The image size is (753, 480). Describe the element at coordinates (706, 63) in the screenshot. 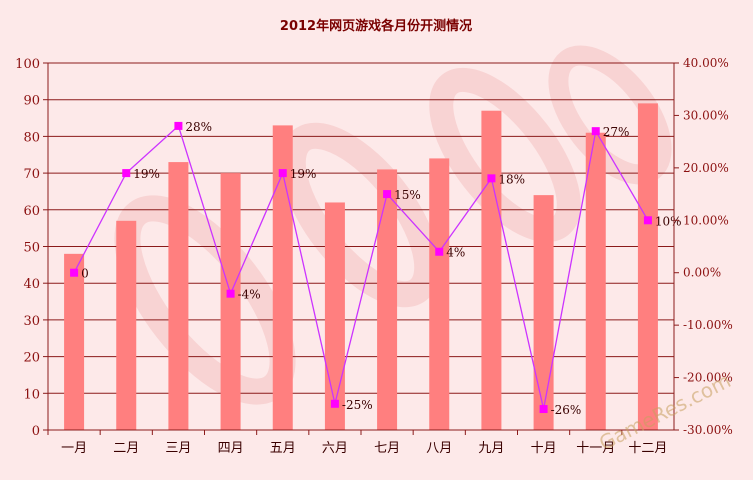

I see `right-tick-label: 40.00%` at that location.